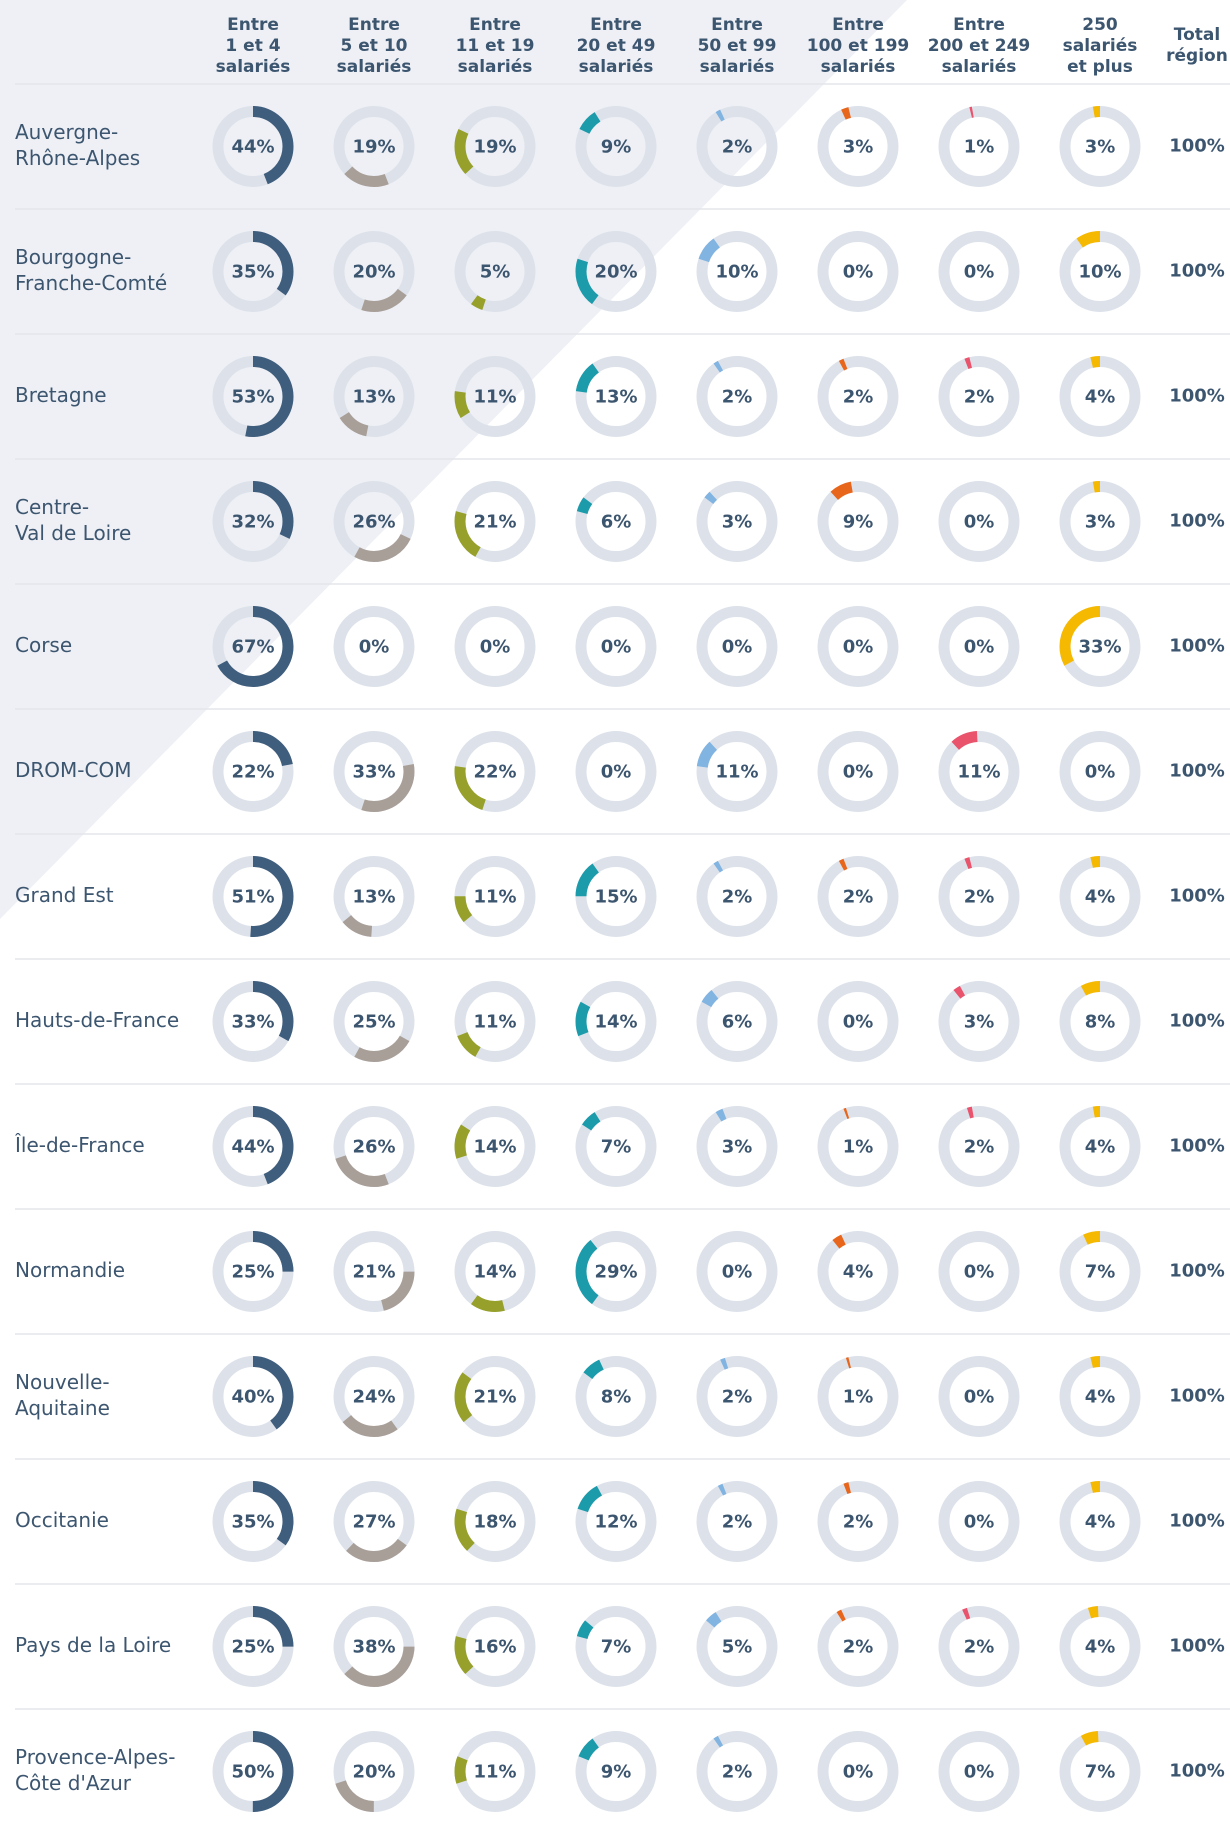  Describe the element at coordinates (1100, 25) in the screenshot. I see `column-header: 250` at that location.